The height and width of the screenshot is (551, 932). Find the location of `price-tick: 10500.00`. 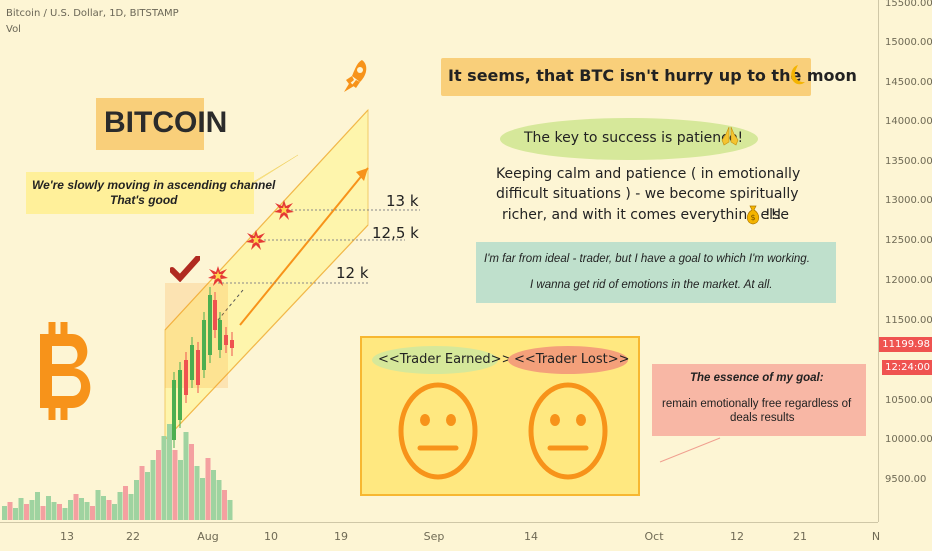

price-tick: 10500.00 is located at coordinates (908, 400).